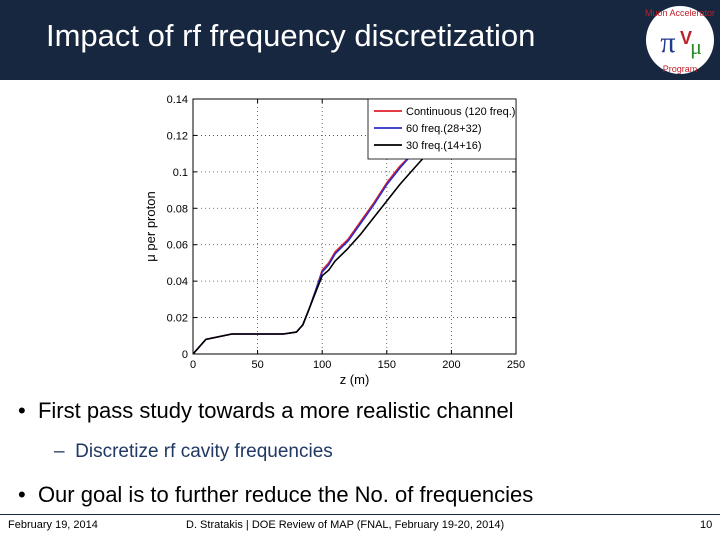 This screenshot has height=540, width=720. What do you see at coordinates (667, 42) in the screenshot?
I see `svg-text: π` at bounding box center [667, 42].